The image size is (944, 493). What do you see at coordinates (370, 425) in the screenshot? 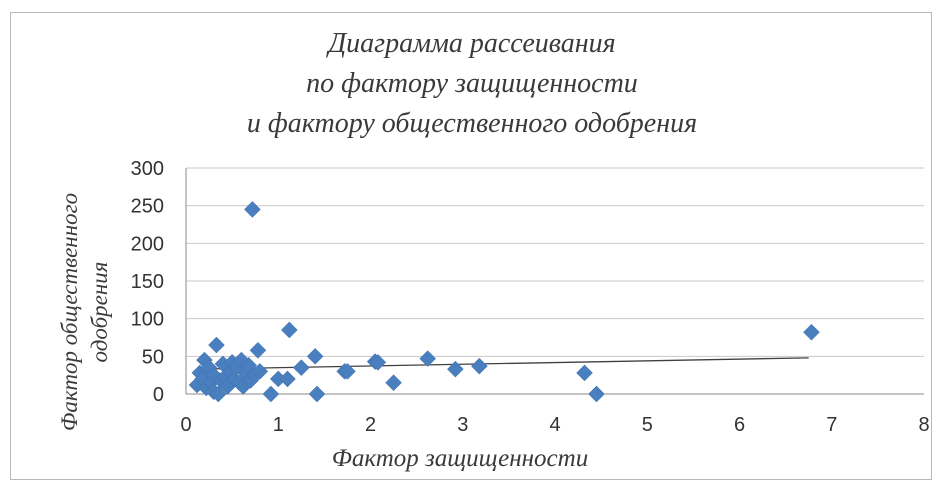
I see `x-tick-label-2: 2` at bounding box center [370, 425].